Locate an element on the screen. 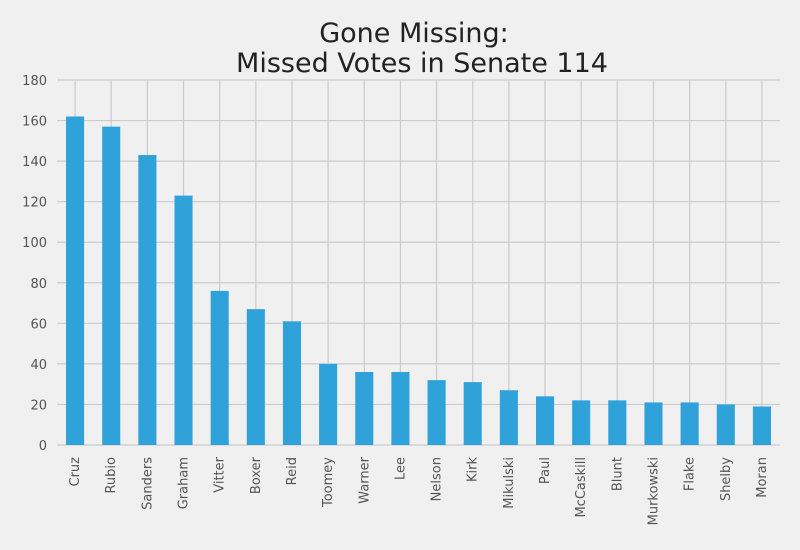 The image size is (800, 550). x-tick-label: McCaskill is located at coordinates (581, 487).